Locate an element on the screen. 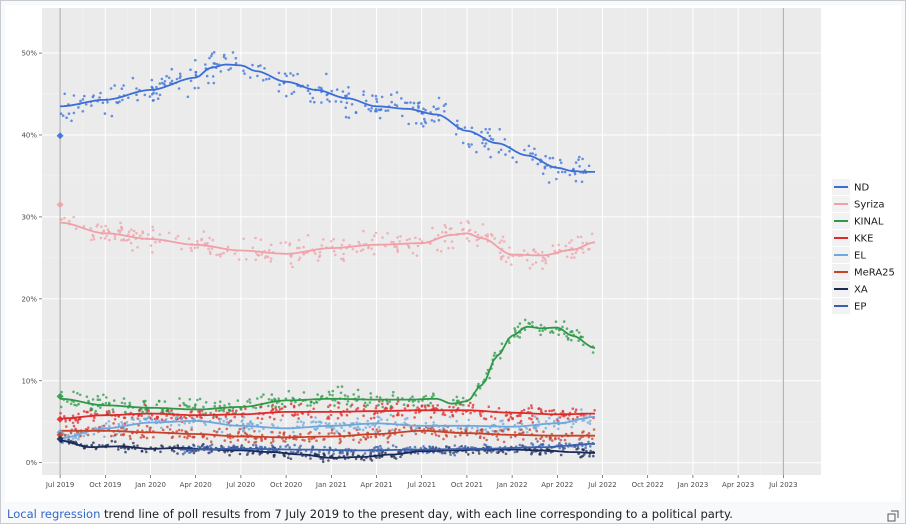 This screenshot has height=526, width=906. trend-line-ep is located at coordinates (387, 447).